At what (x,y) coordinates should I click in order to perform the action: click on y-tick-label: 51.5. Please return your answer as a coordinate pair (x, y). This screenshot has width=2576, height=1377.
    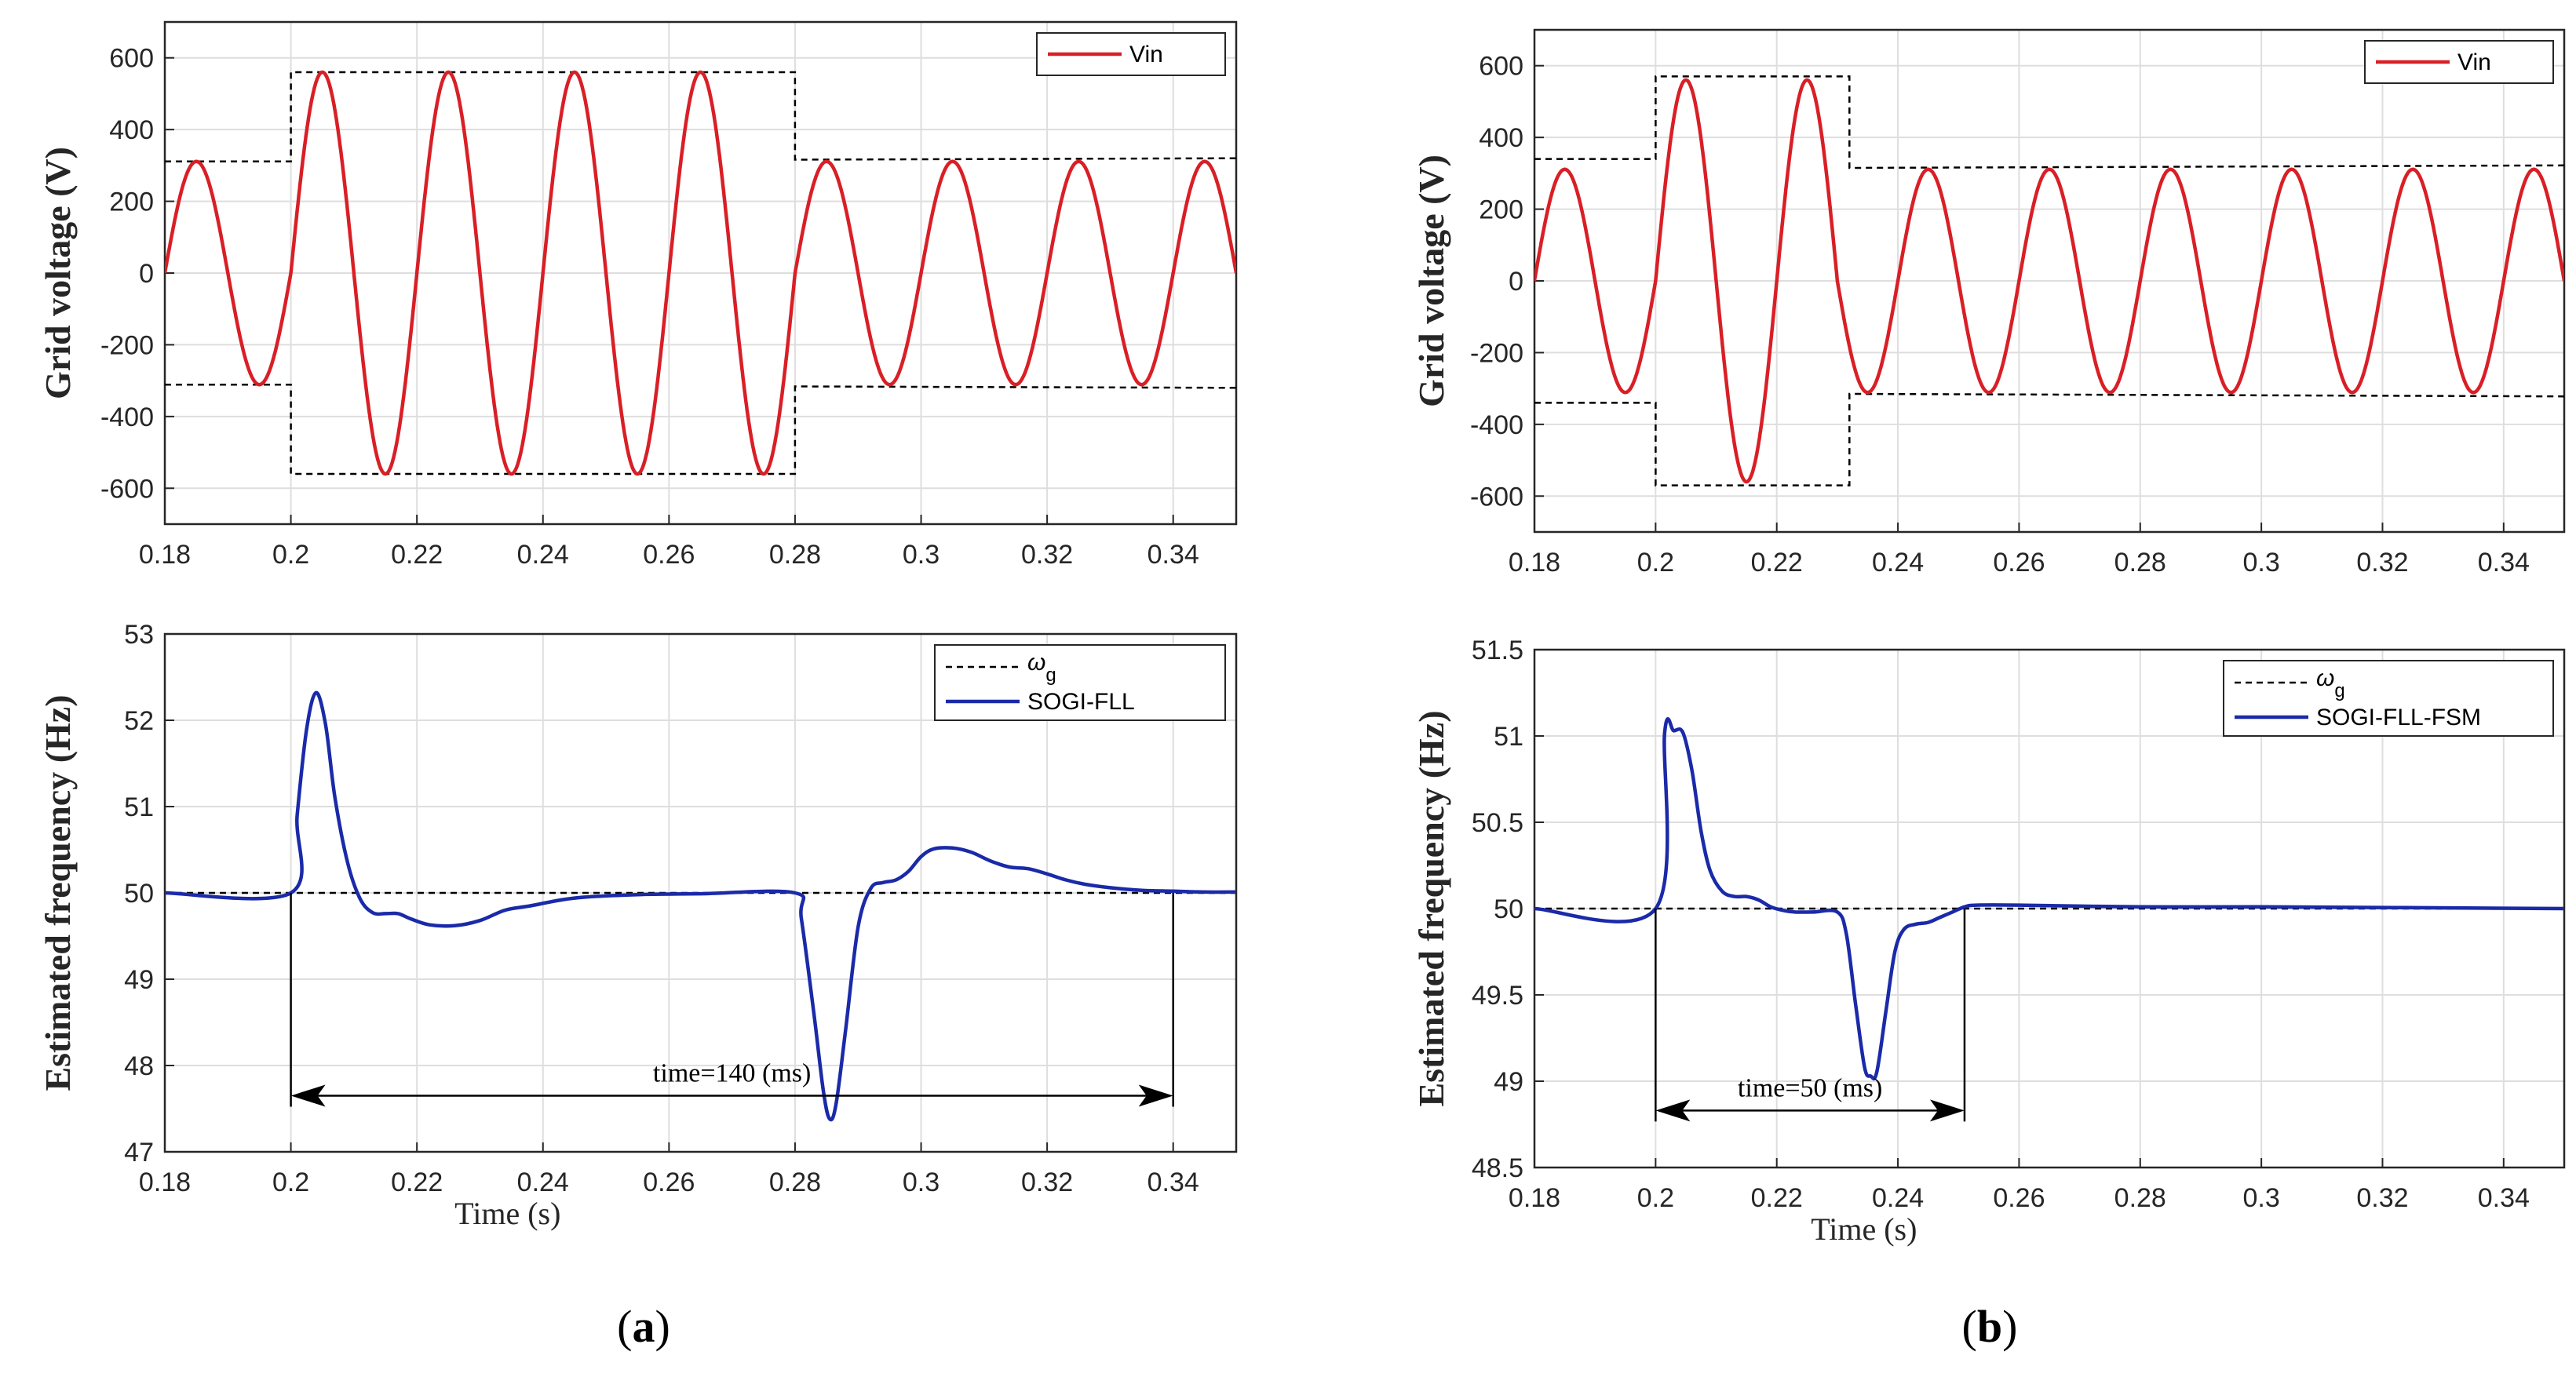
    Looking at the image, I should click on (1497, 650).